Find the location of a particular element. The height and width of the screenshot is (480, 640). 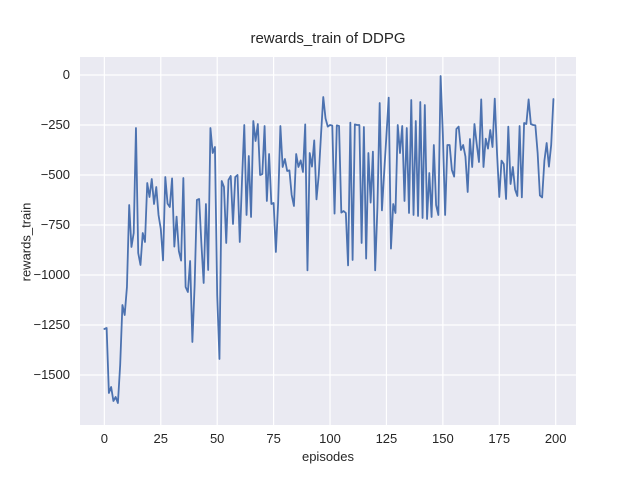

x-tick-label: 150 is located at coordinates (443, 438).